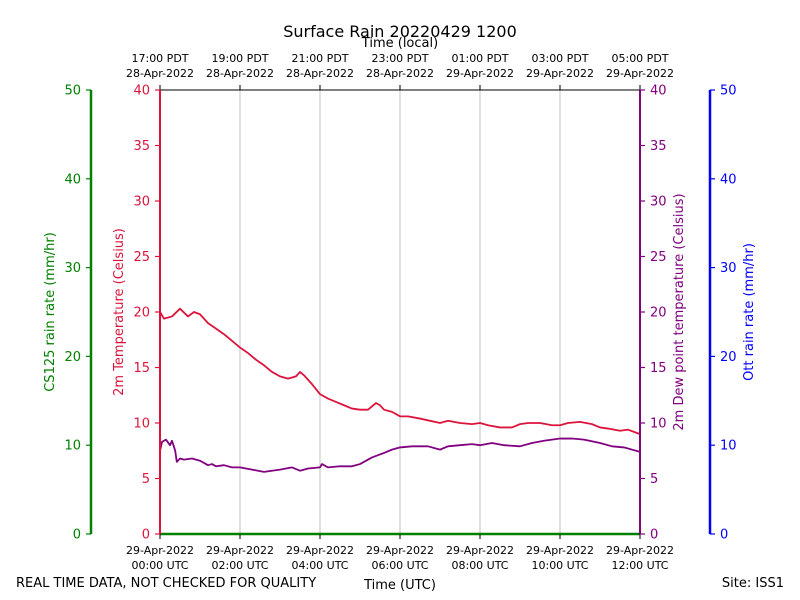  Describe the element at coordinates (658, 368) in the screenshot. I see `dewpoint-tick-label: 15` at that location.